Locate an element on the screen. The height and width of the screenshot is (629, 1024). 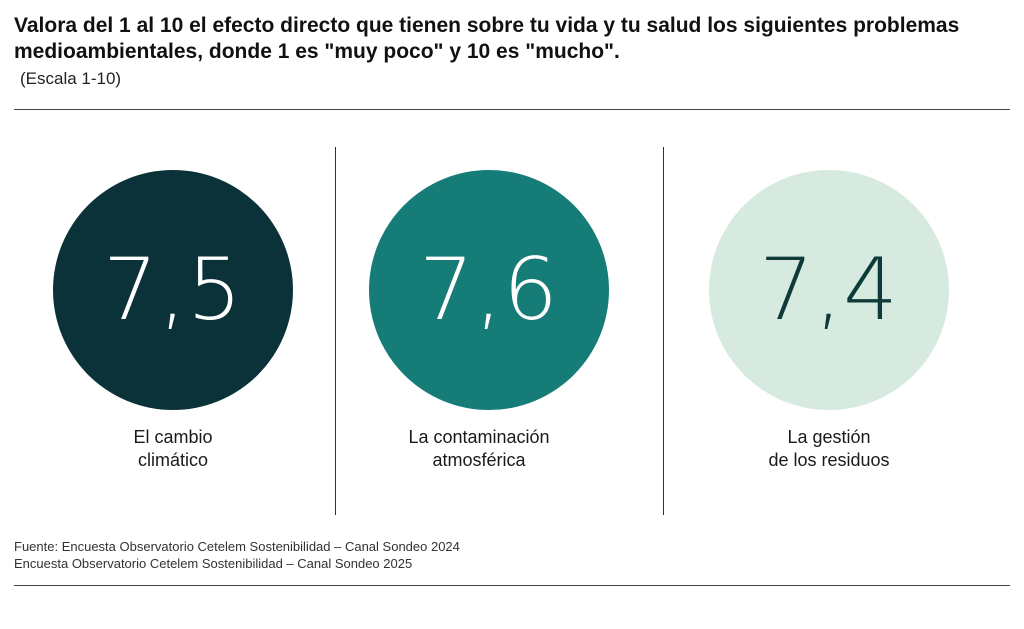
value-circle-gestion-residuos: 7,4 is located at coordinates (829, 290).